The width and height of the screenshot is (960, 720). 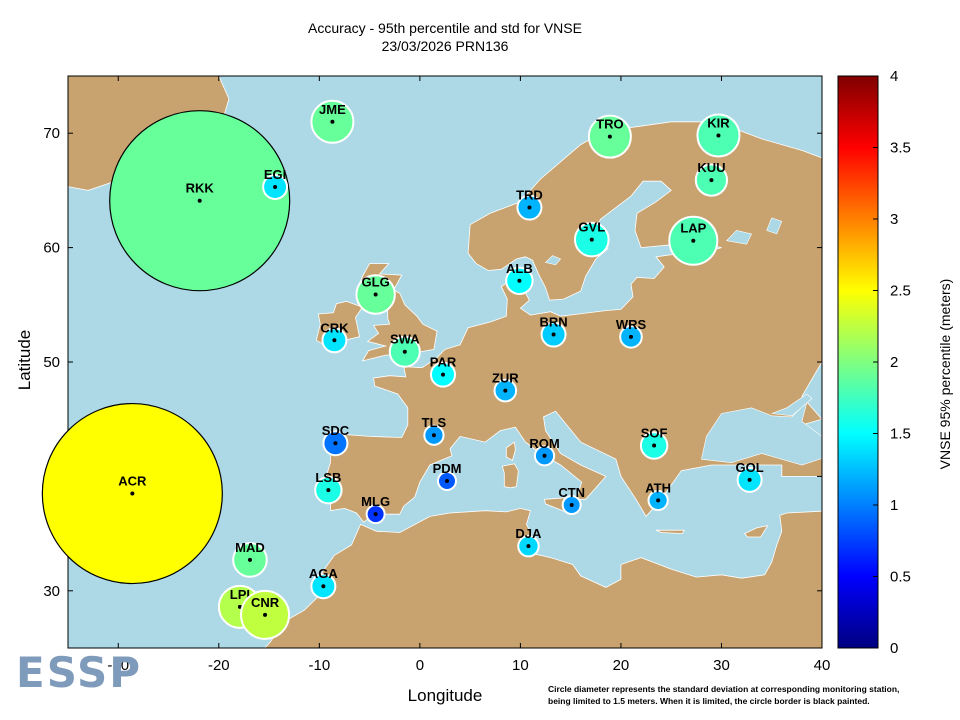 What do you see at coordinates (434, 422) in the screenshot?
I see `station-label-tls: TLS` at bounding box center [434, 422].